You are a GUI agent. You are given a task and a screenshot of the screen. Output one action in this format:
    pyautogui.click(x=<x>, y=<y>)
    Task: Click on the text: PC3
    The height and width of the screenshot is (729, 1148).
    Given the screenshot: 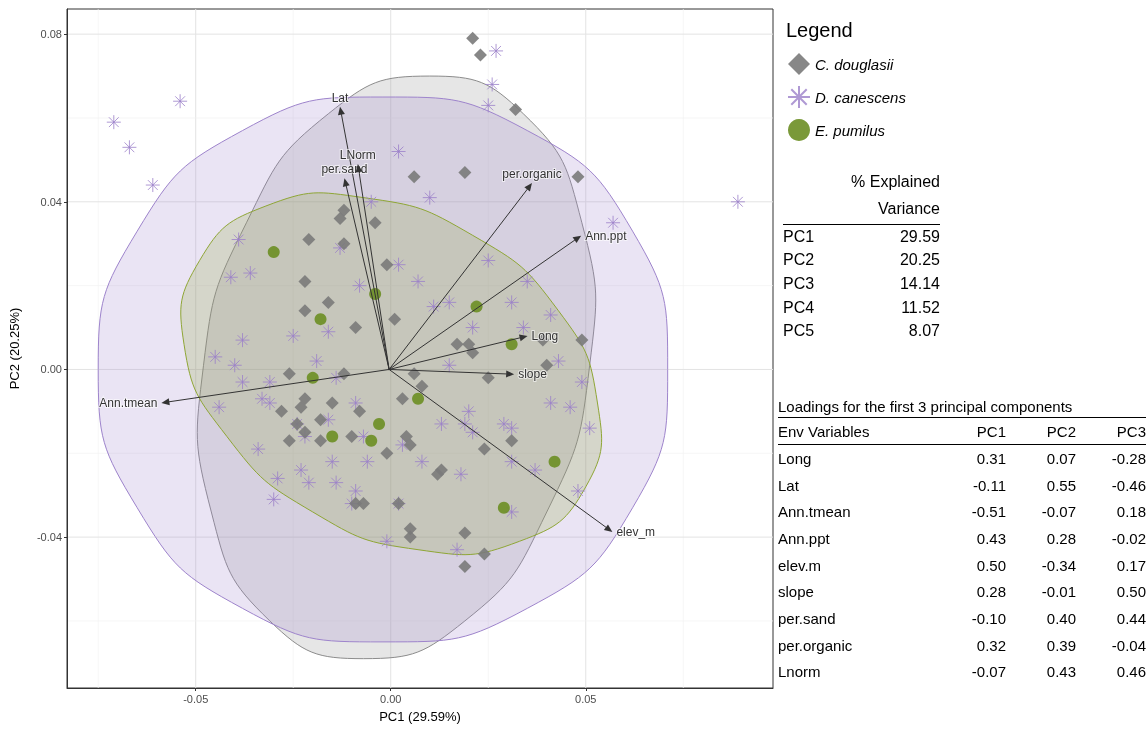 What is the action you would take?
    pyautogui.click(x=1130, y=431)
    